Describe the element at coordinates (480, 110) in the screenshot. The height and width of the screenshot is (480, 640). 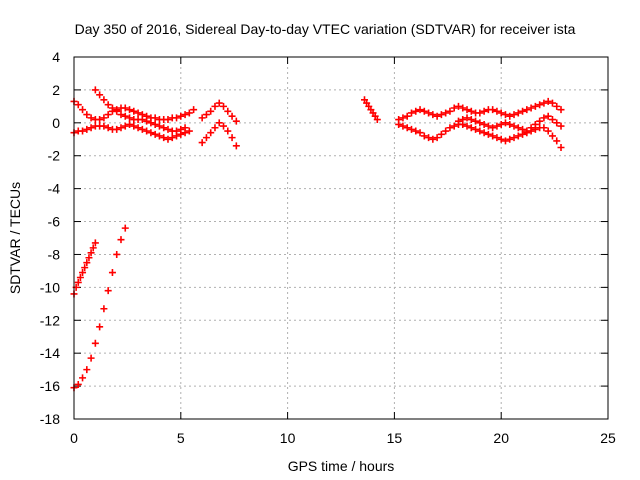
I see `series-track-g` at that location.